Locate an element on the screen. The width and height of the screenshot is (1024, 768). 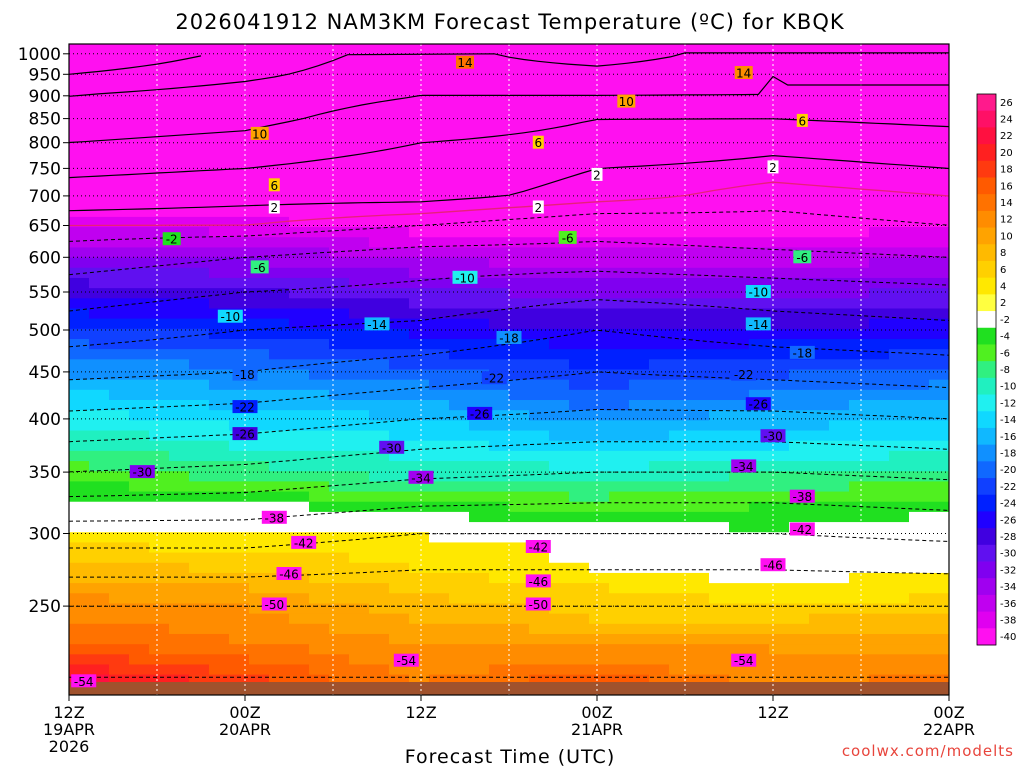
contour-label: -10 is located at coordinates (465, 278).